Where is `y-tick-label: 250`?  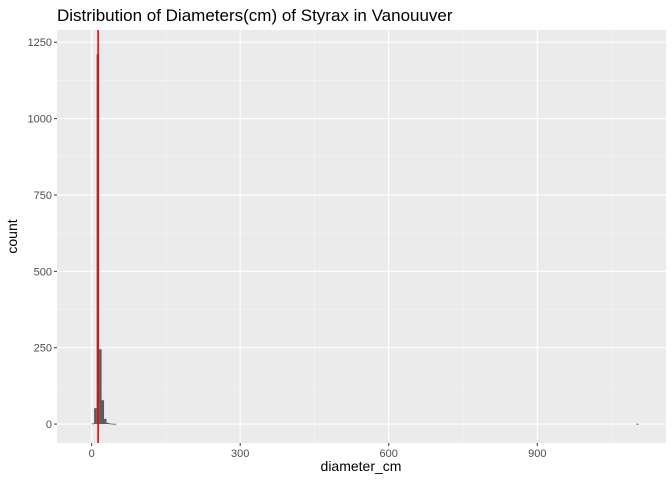 y-tick-label: 250 is located at coordinates (43, 349).